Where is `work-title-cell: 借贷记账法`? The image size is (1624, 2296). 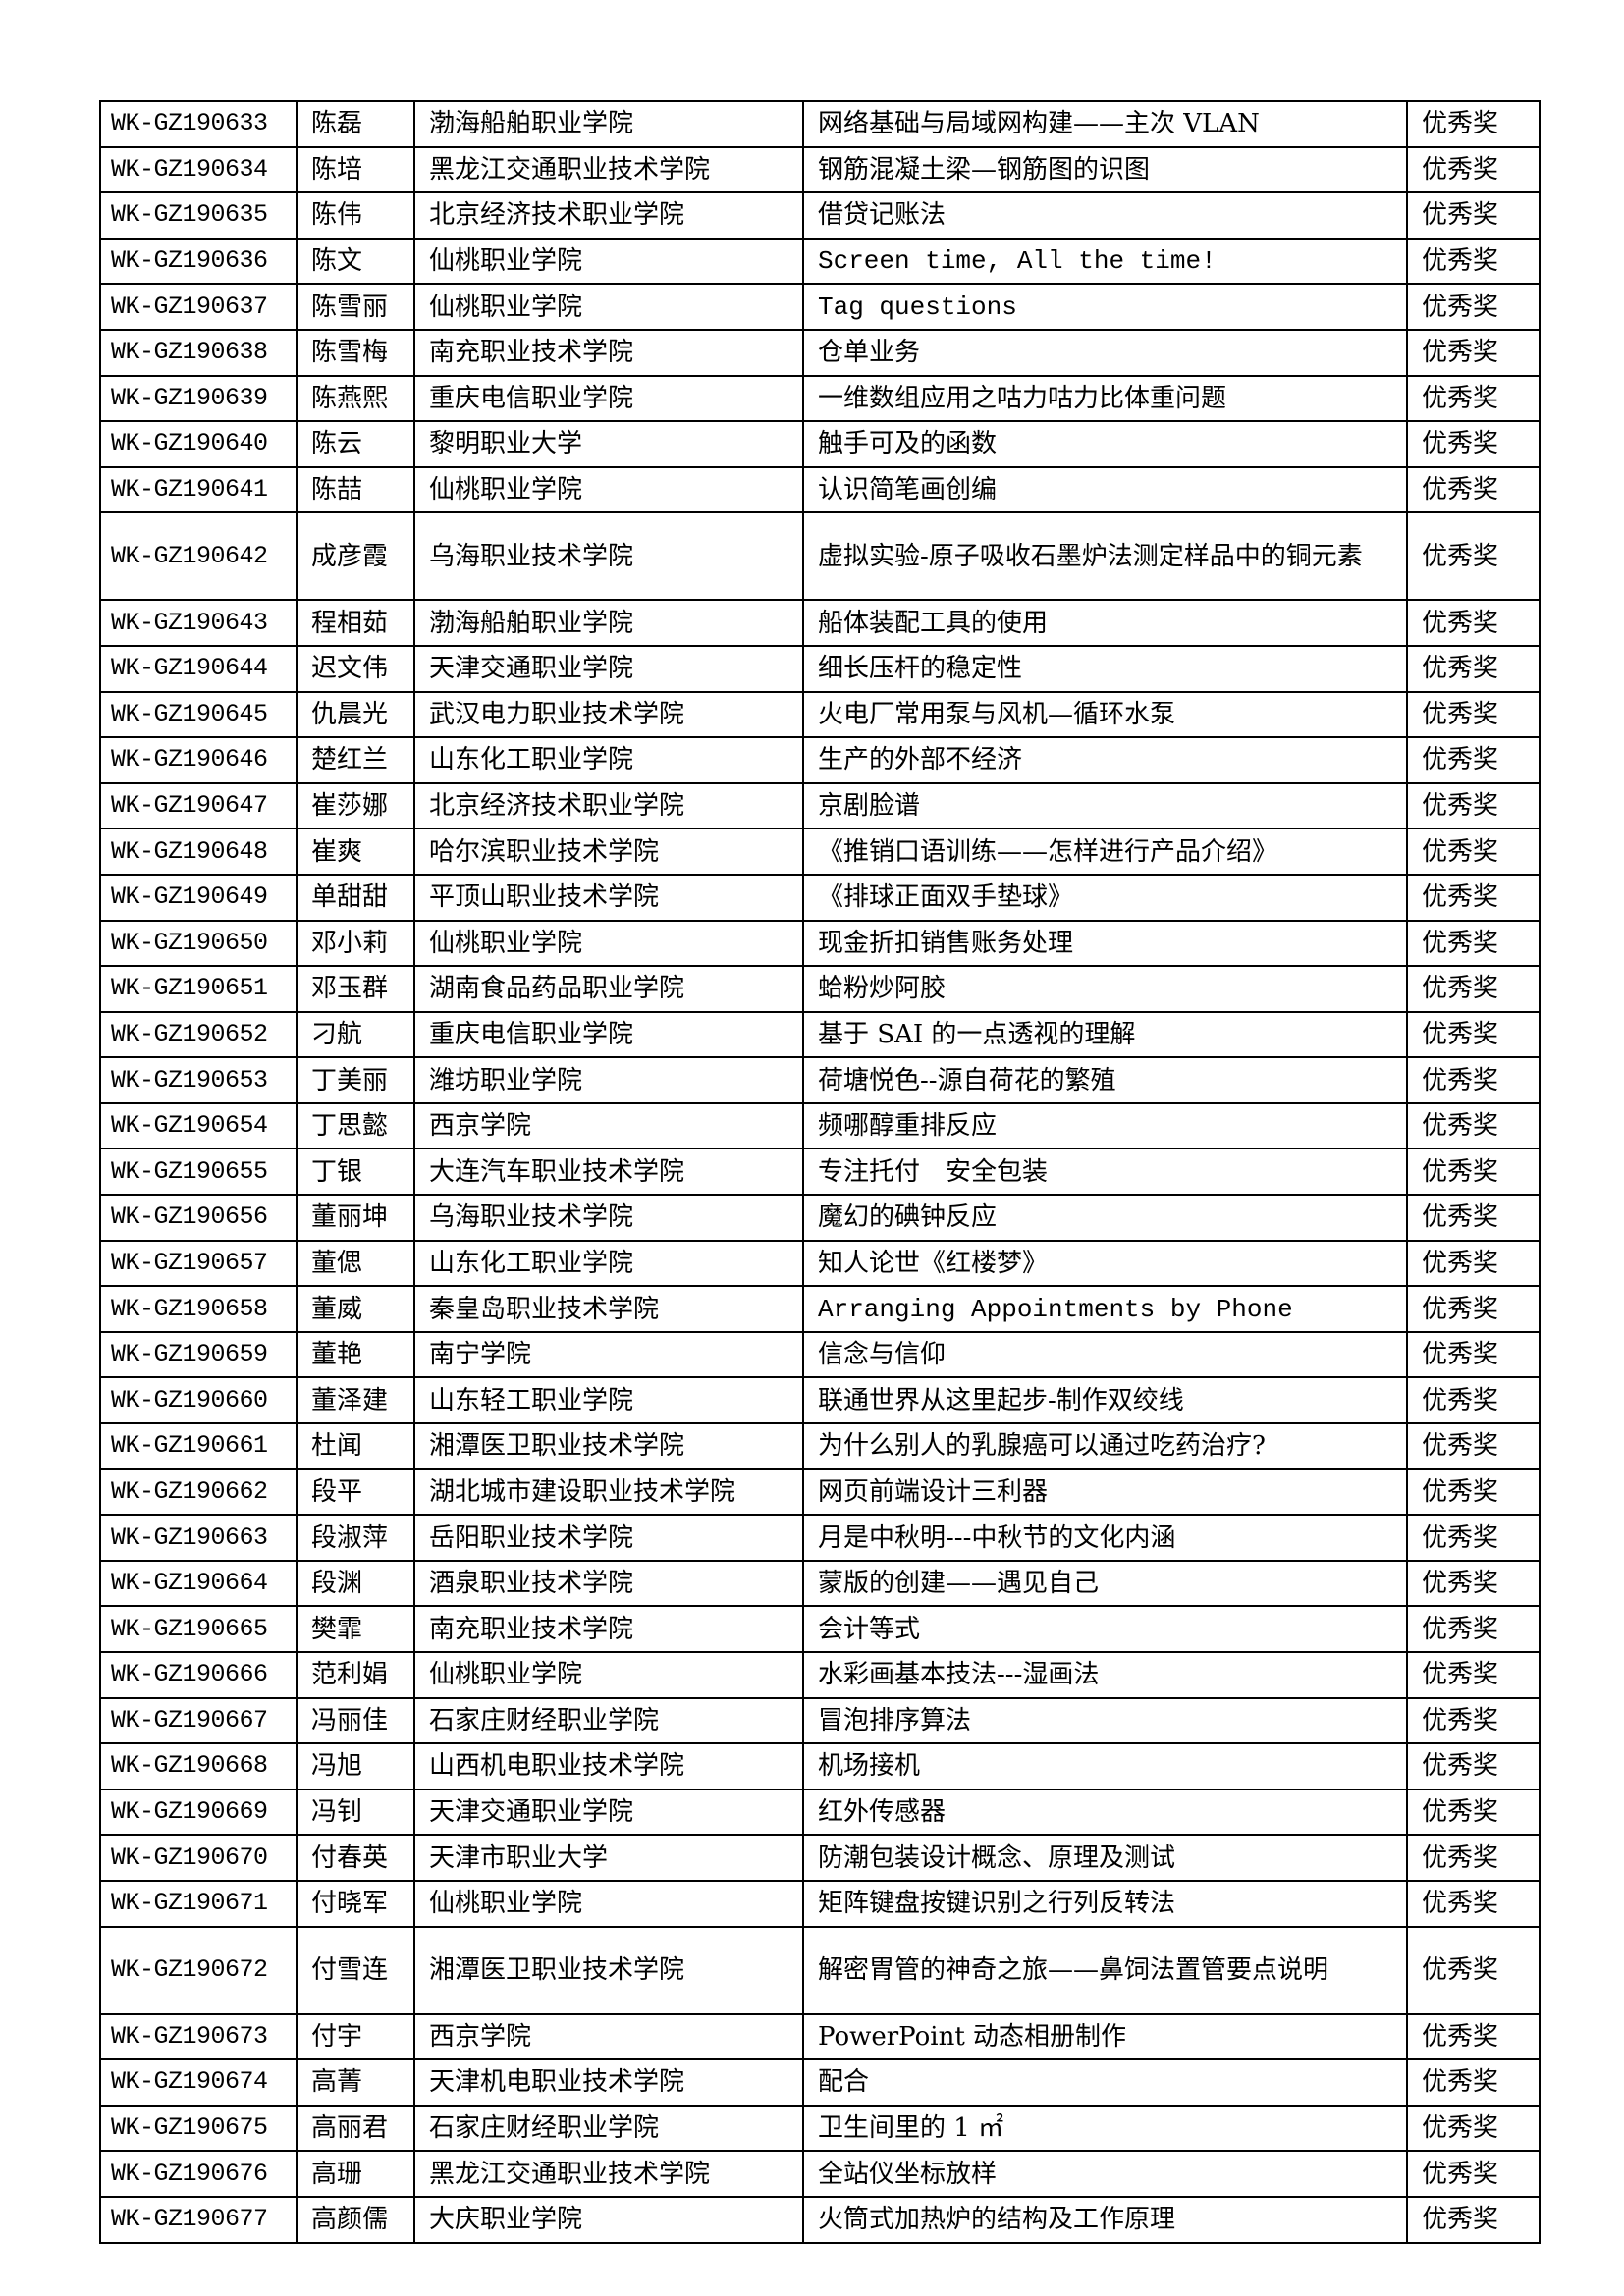
work-title-cell: 借贷记账法 is located at coordinates (1105, 216).